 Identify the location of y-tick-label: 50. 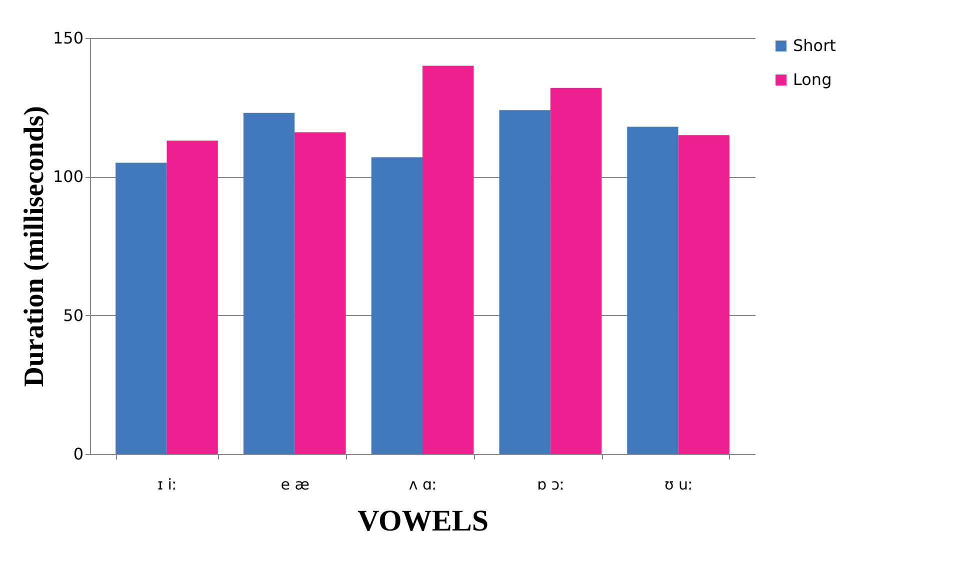
(73, 315).